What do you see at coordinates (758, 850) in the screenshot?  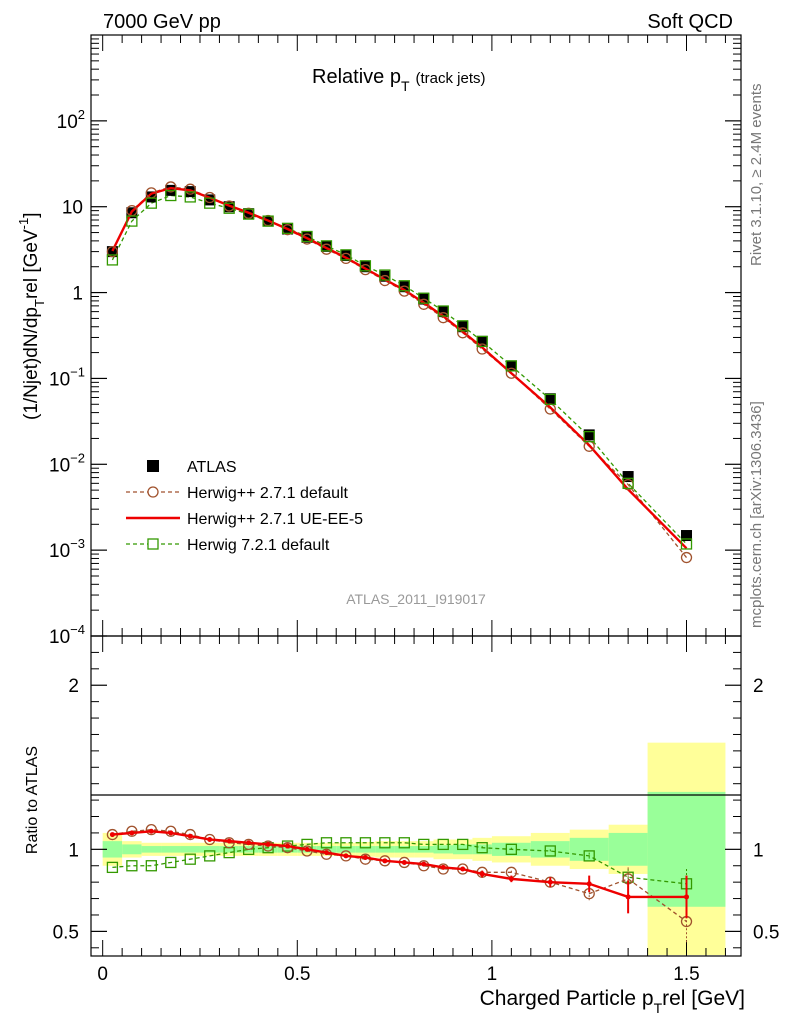 I see `ratio-ytick-label-right: 1` at bounding box center [758, 850].